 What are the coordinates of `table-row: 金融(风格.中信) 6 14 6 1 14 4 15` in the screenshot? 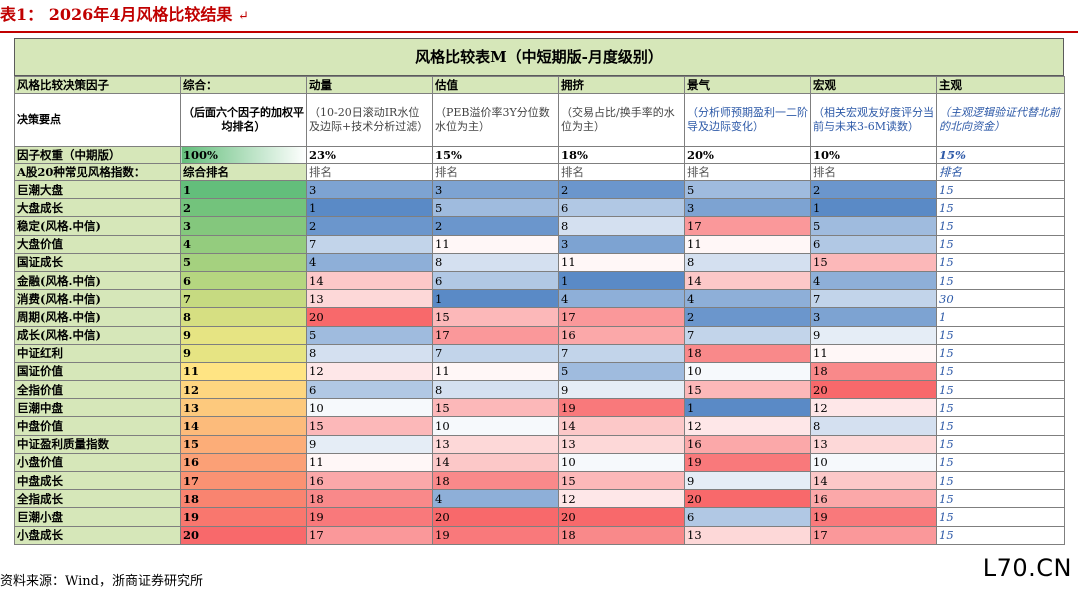 It's located at (539, 280).